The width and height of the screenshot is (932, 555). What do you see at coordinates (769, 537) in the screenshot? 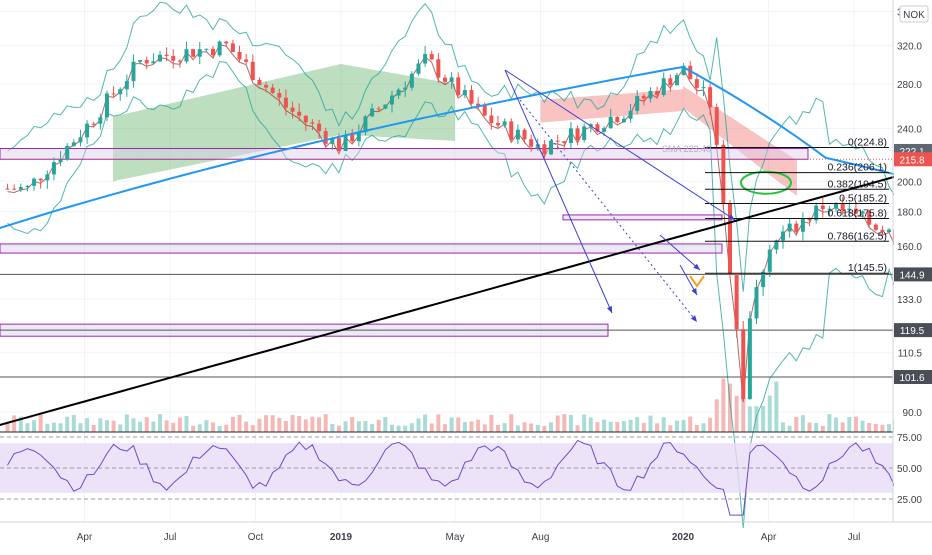
I see `time-tick-label: Apr` at bounding box center [769, 537].